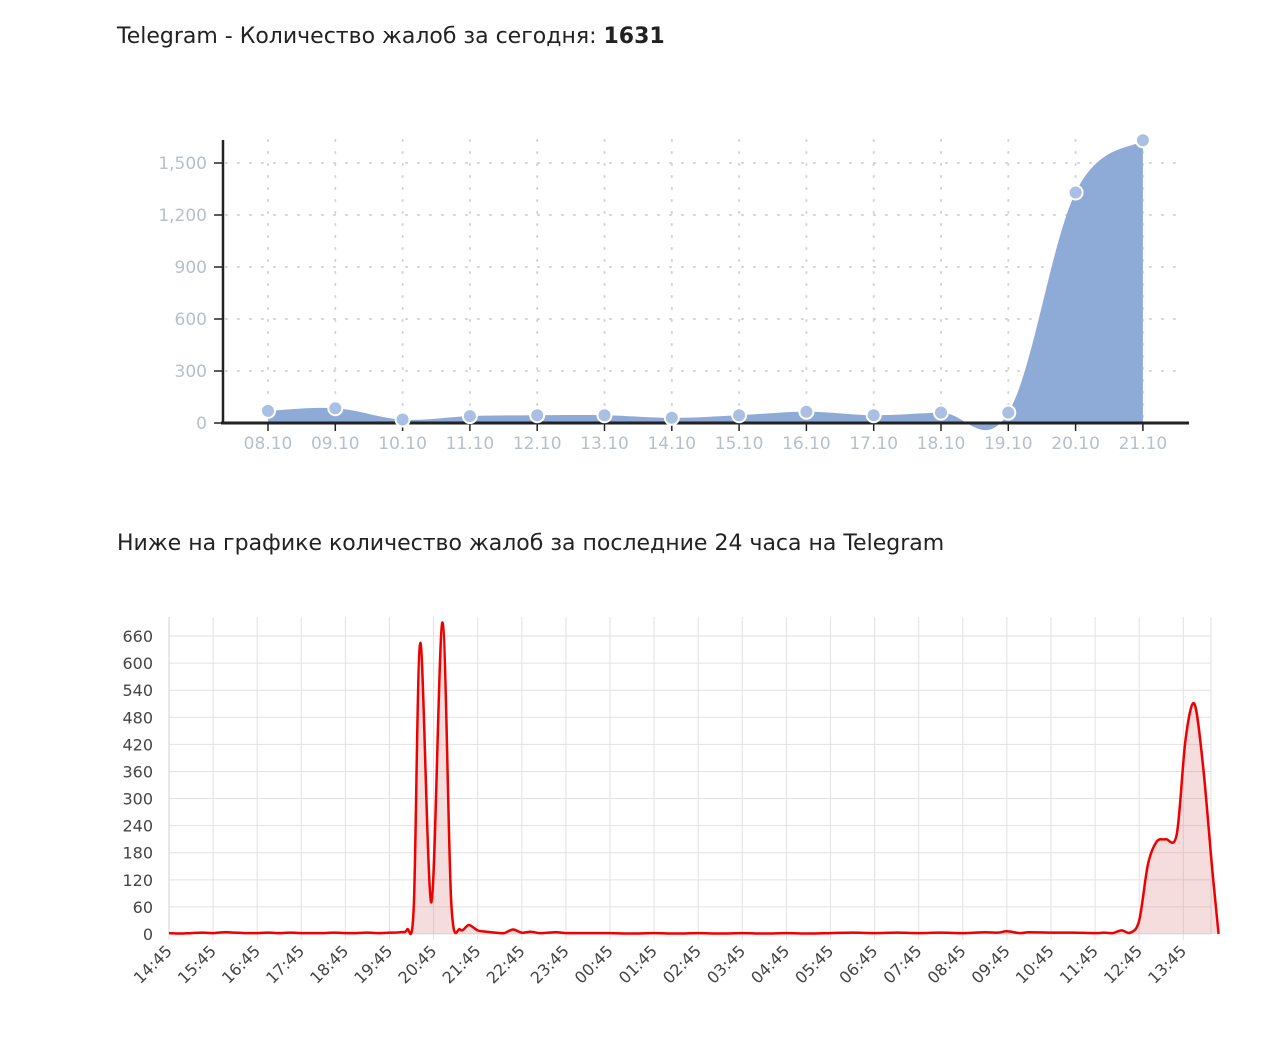 The width and height of the screenshot is (1272, 1049). I want to click on x-tick-label: 19:45, so click(373, 964).